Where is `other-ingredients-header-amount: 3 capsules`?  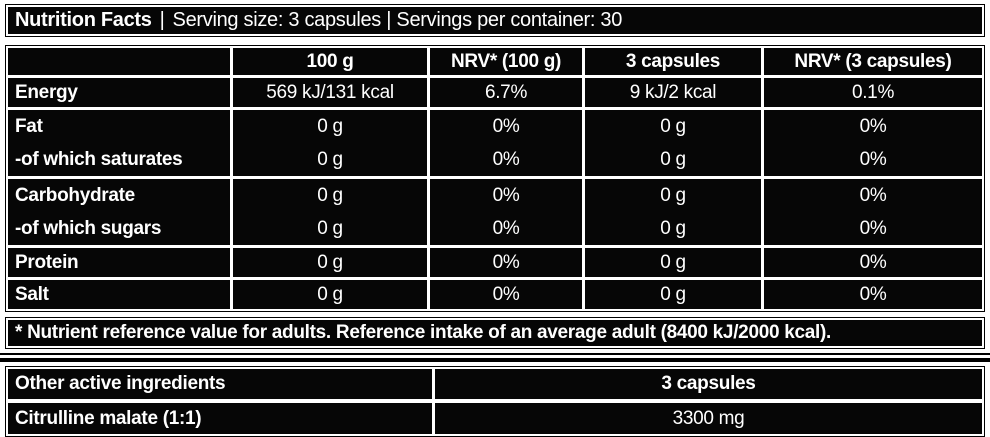
other-ingredients-header-amount: 3 capsules is located at coordinates (708, 384).